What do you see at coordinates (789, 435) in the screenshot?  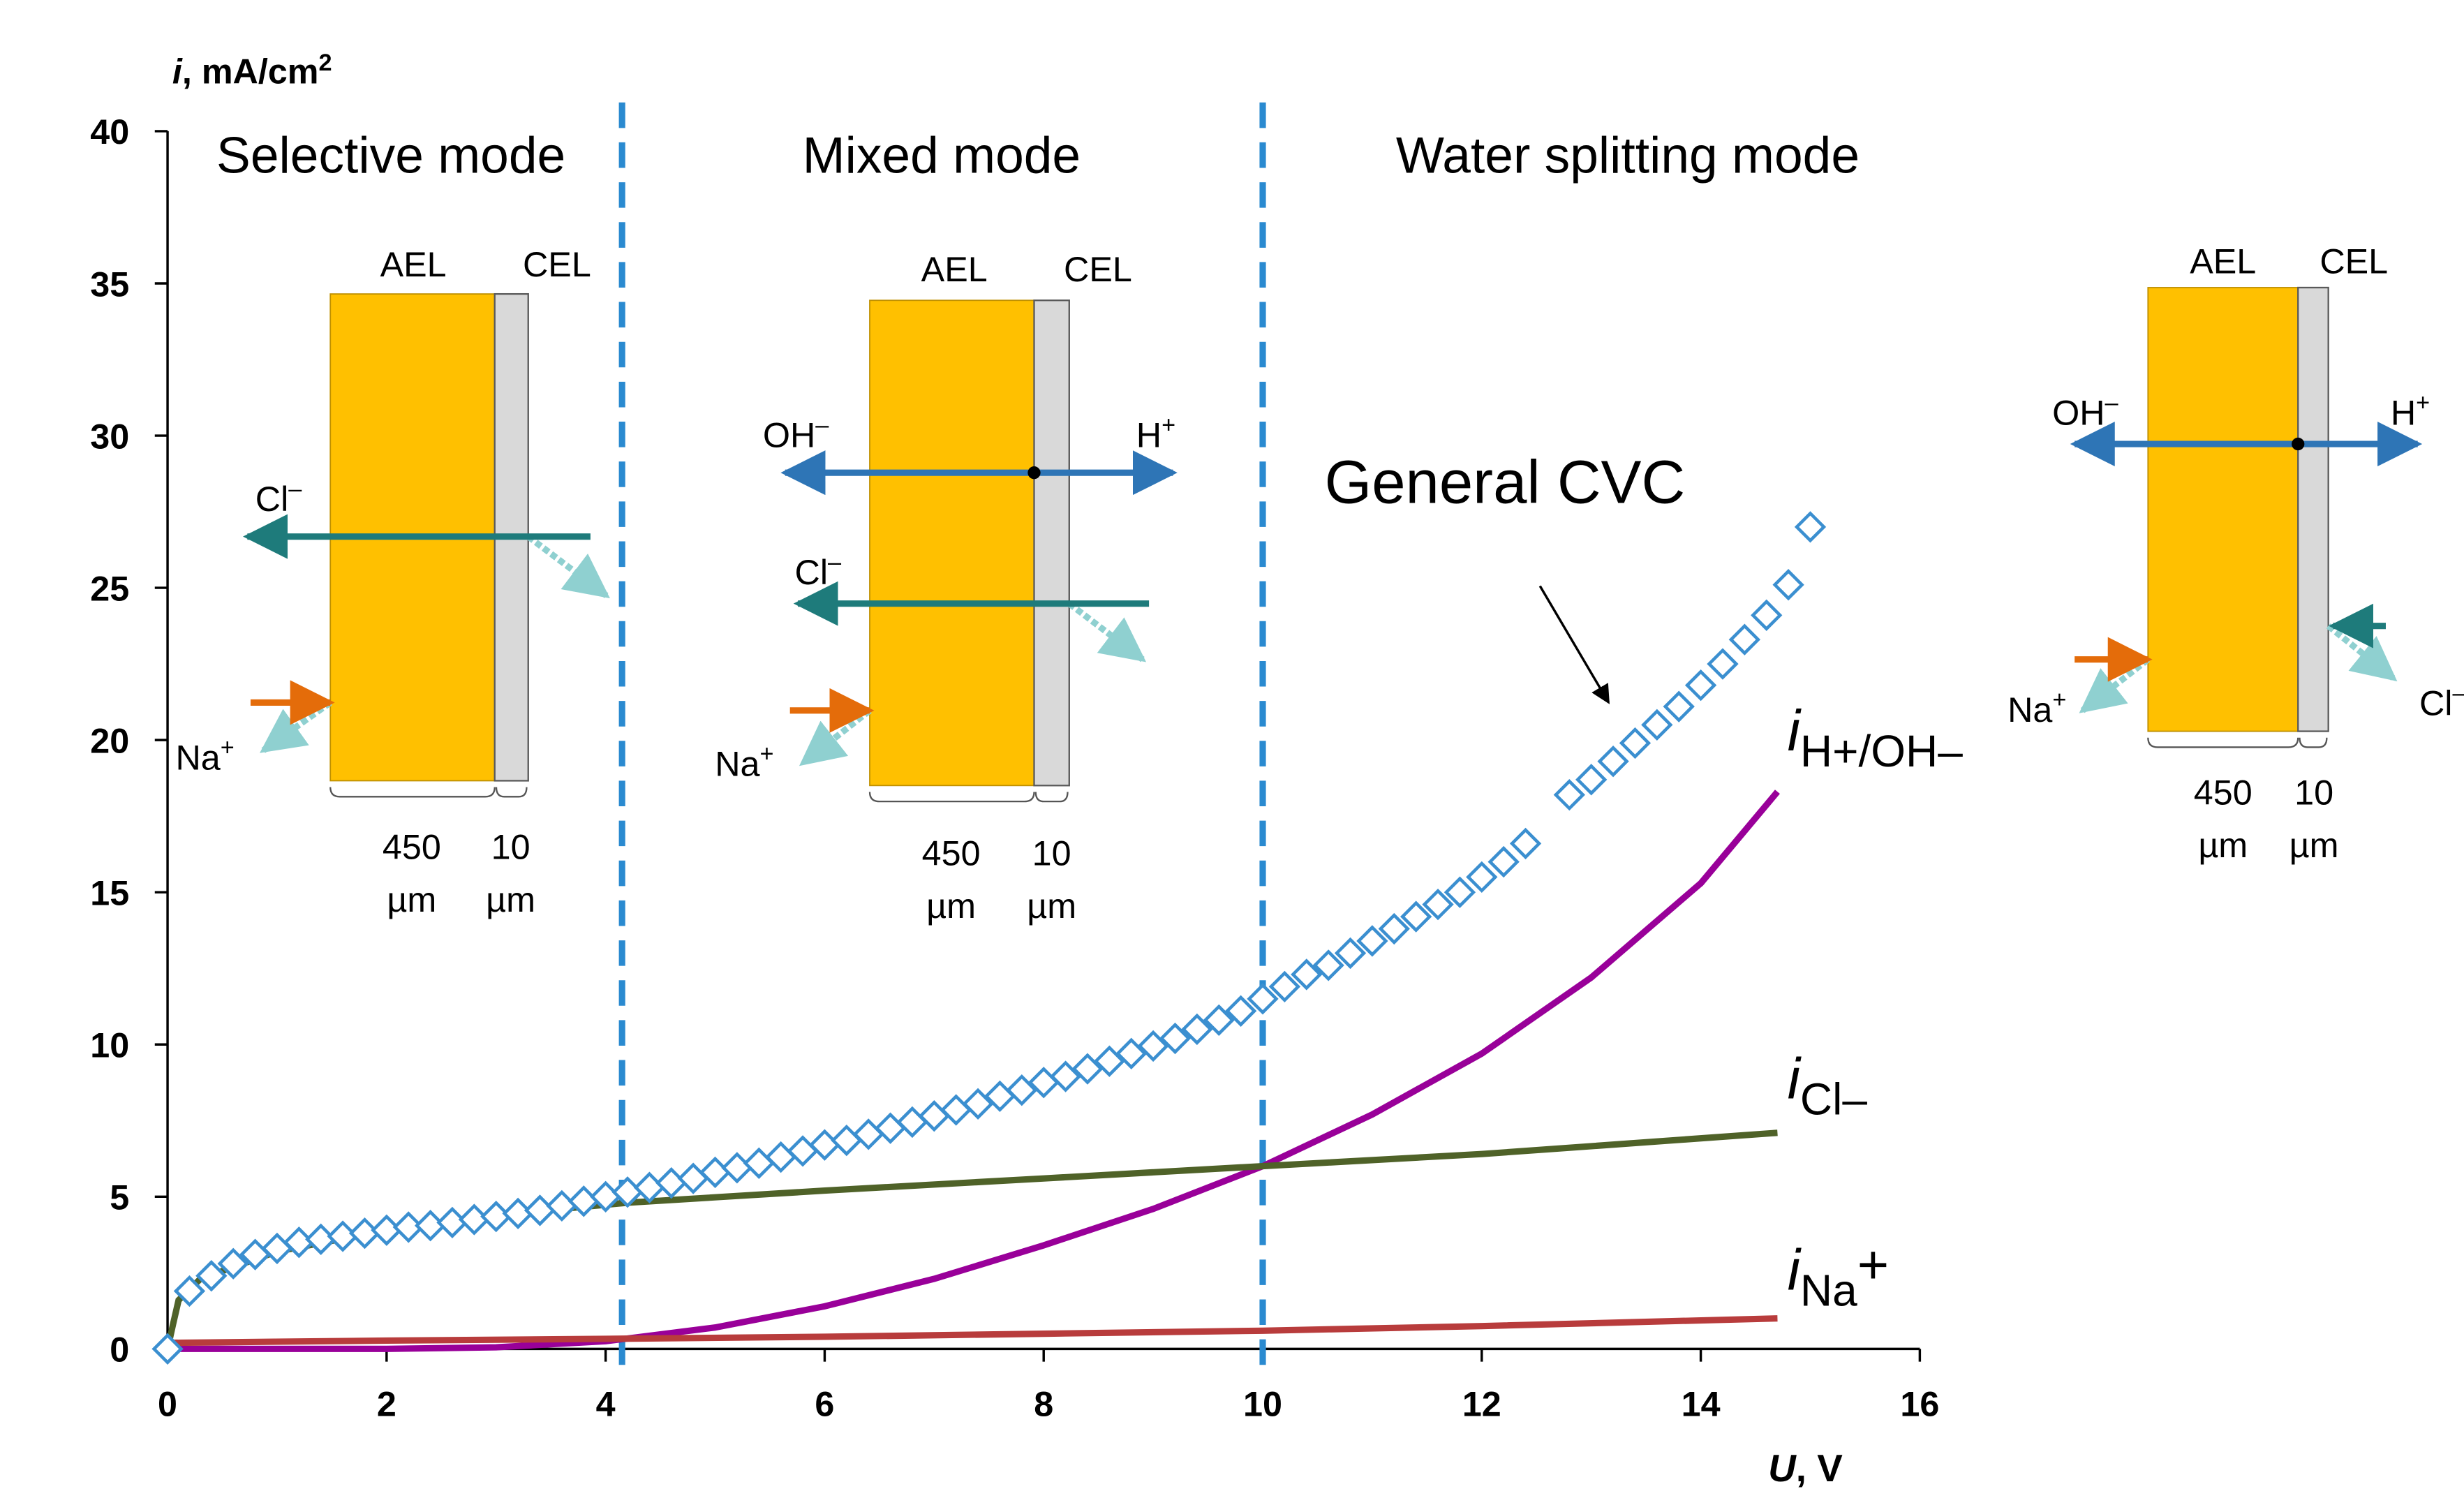 I see `ion-base: OH` at bounding box center [789, 435].